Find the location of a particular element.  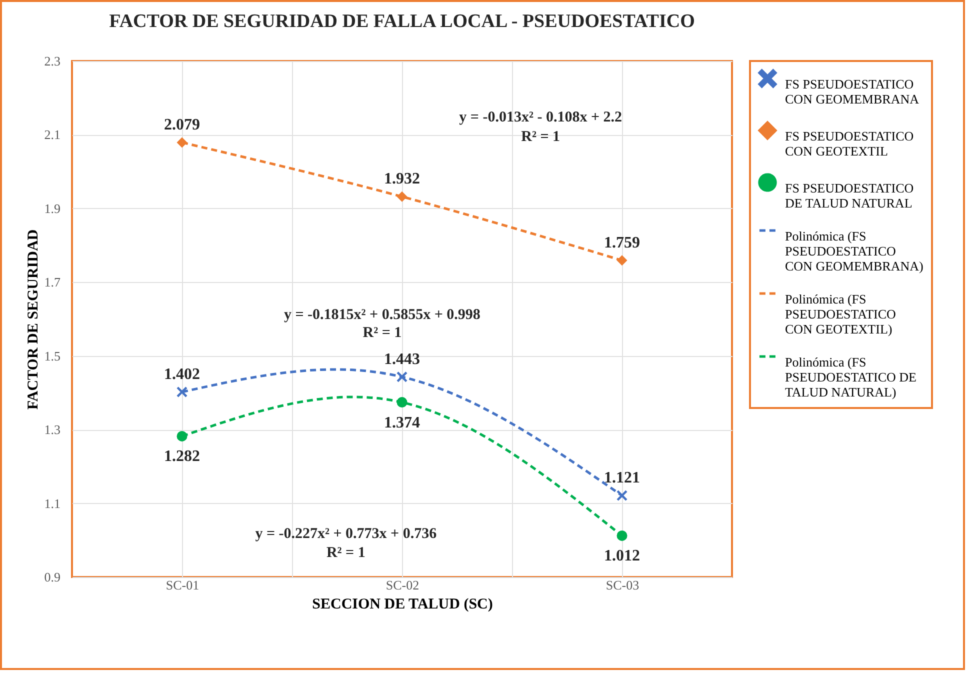

data-label: 1.282 is located at coordinates (182, 457).